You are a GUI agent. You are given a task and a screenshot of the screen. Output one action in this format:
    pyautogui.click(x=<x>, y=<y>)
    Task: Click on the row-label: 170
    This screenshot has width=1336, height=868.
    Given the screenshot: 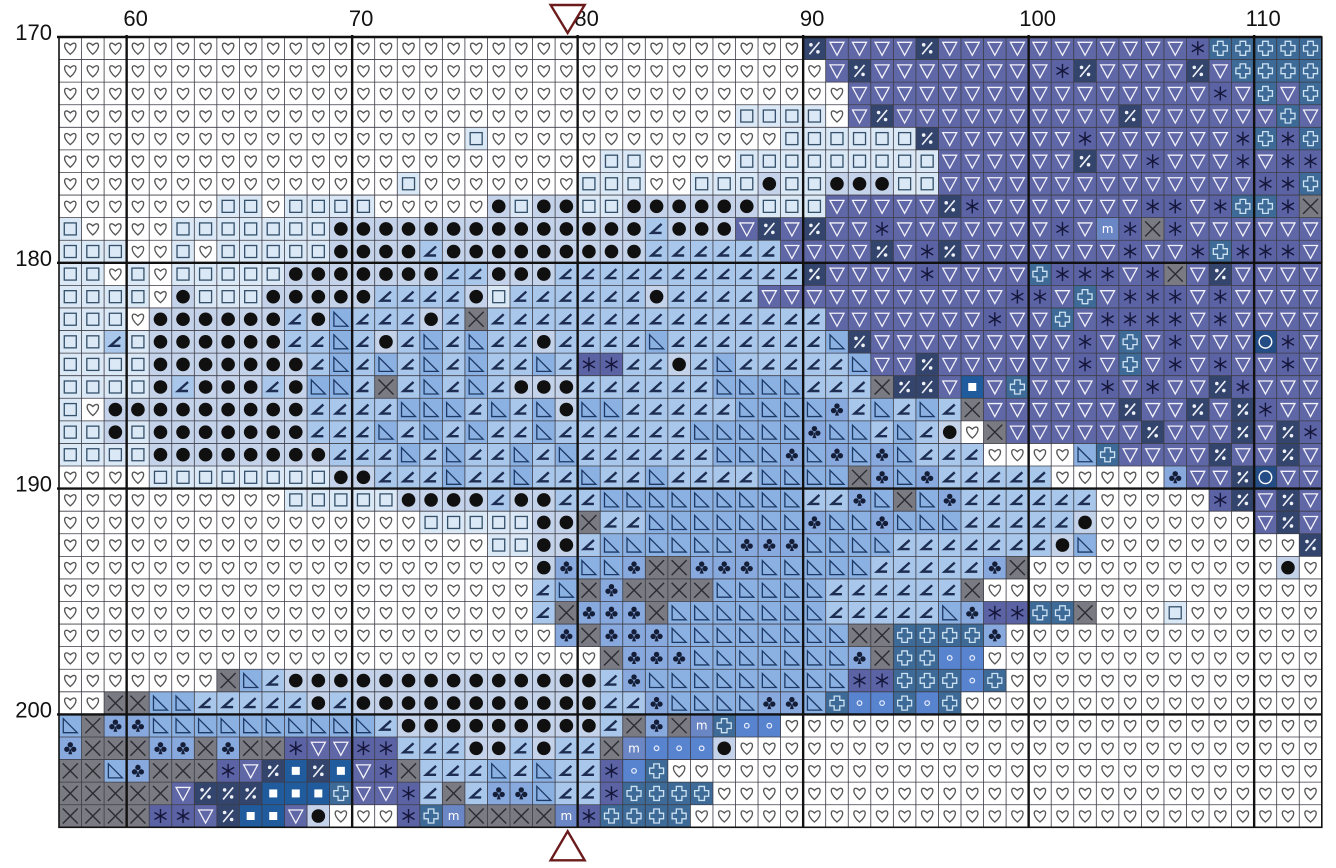 What is the action you would take?
    pyautogui.click(x=33, y=32)
    